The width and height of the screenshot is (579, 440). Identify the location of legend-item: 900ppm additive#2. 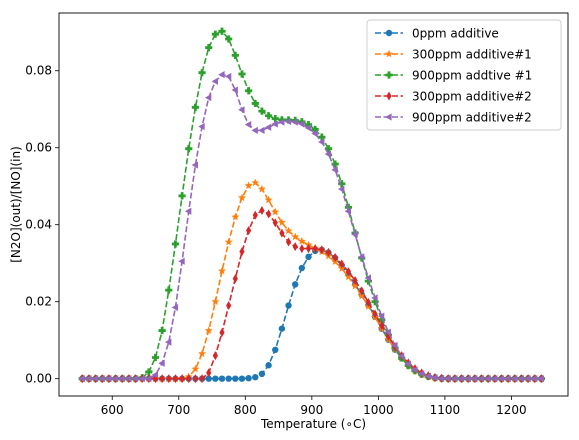
(453, 118).